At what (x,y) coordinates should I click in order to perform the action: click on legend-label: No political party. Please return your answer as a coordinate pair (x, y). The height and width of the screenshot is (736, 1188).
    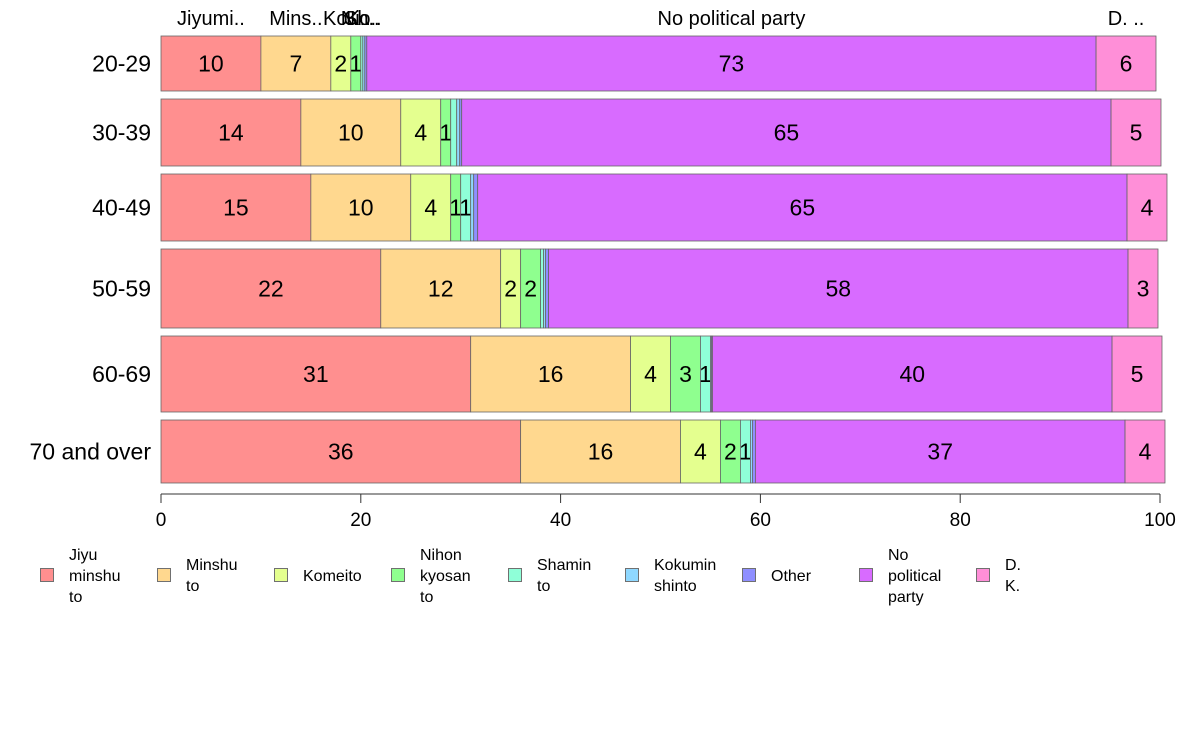
    Looking at the image, I should click on (915, 576).